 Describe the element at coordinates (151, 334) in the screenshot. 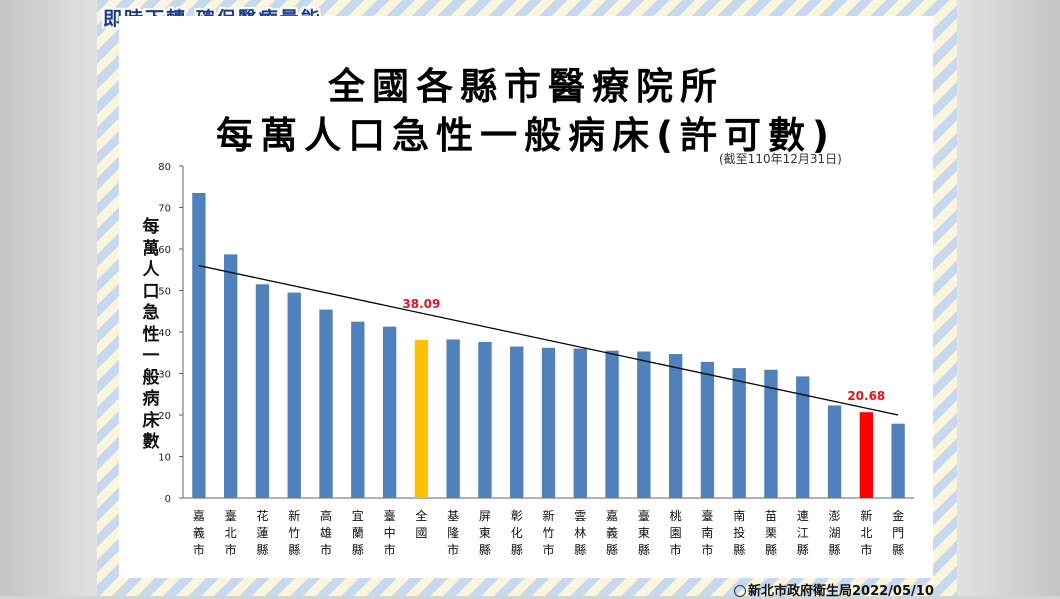

I see `y-axis-label: 每萬人口急性一般病床數` at that location.